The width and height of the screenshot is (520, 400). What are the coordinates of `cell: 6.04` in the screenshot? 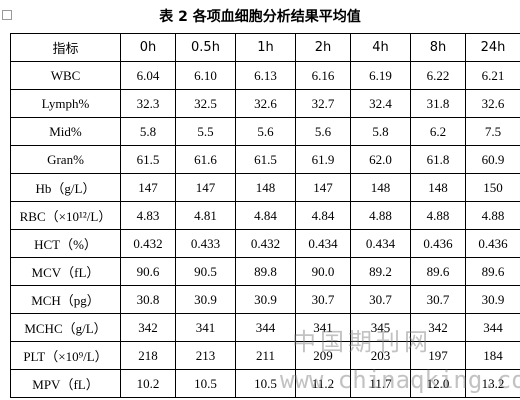 It's located at (148, 75).